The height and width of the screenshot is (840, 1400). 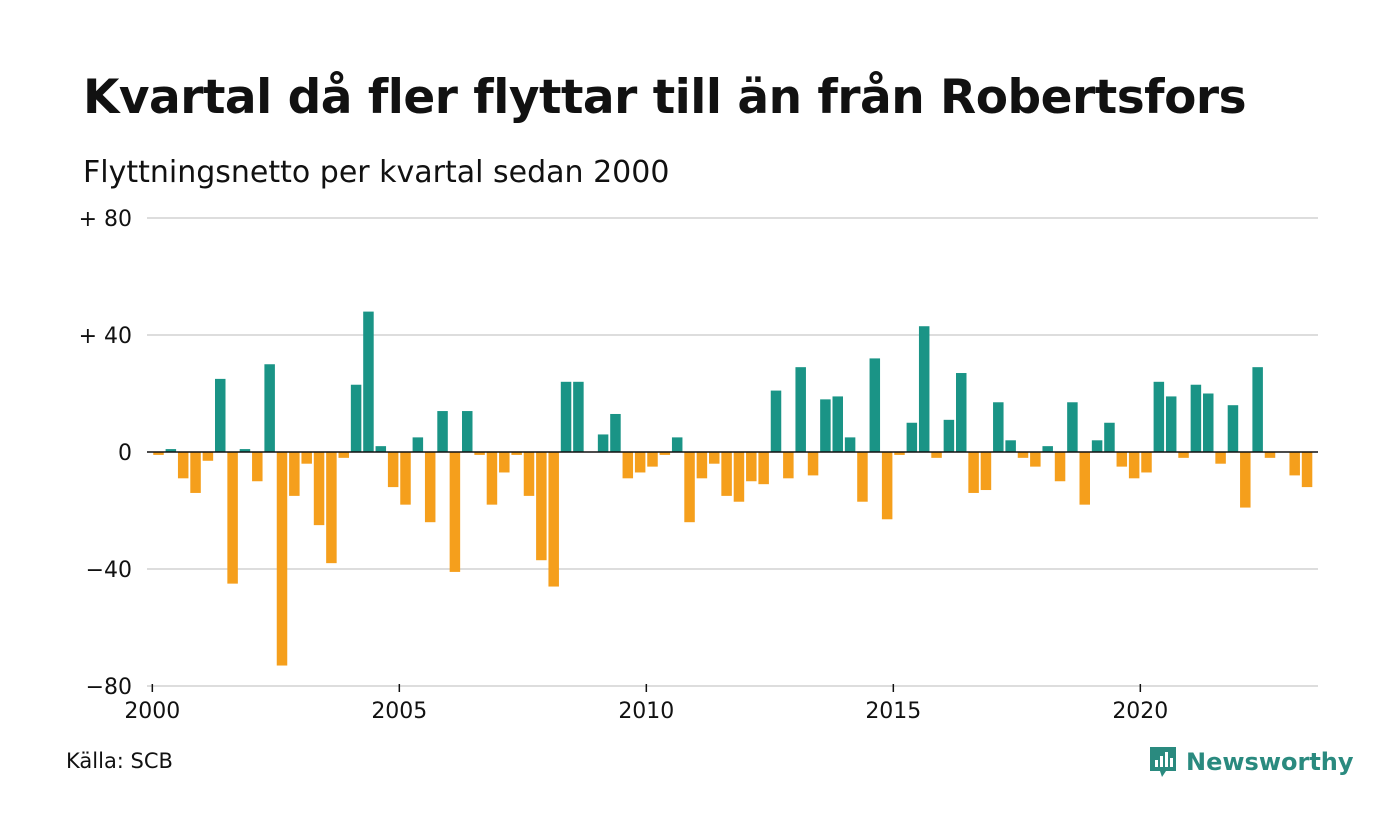 I want to click on y-tick-label: −80, so click(x=109, y=687).